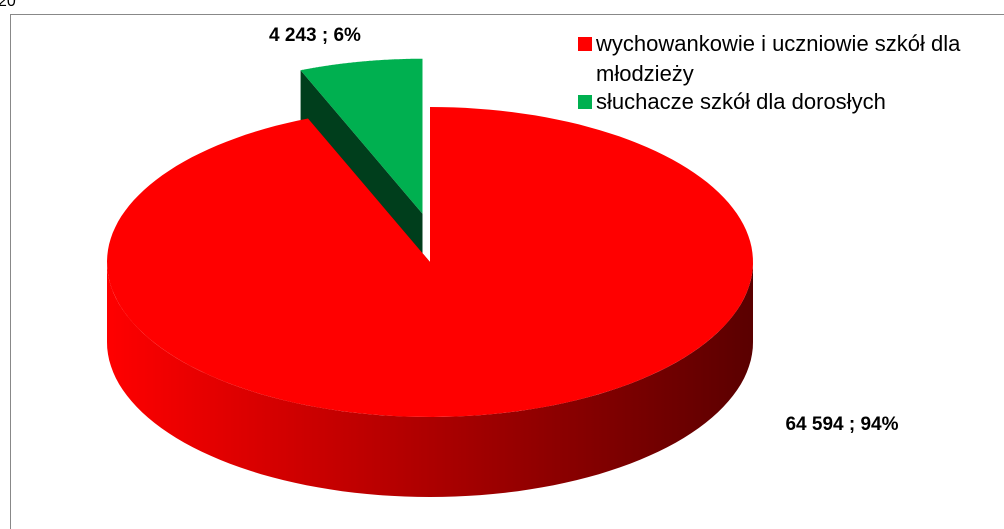 The width and height of the screenshot is (1004, 529). What do you see at coordinates (361, 136) in the screenshot?
I see `slice` at bounding box center [361, 136].